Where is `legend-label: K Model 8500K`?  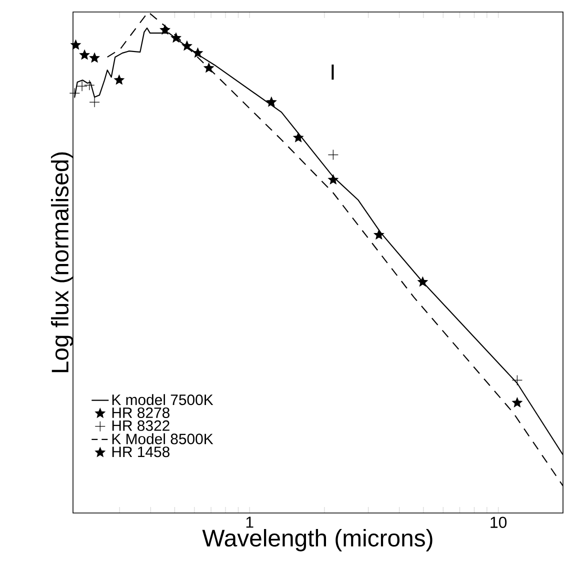 legend-label: K Model 8500K is located at coordinates (163, 438).